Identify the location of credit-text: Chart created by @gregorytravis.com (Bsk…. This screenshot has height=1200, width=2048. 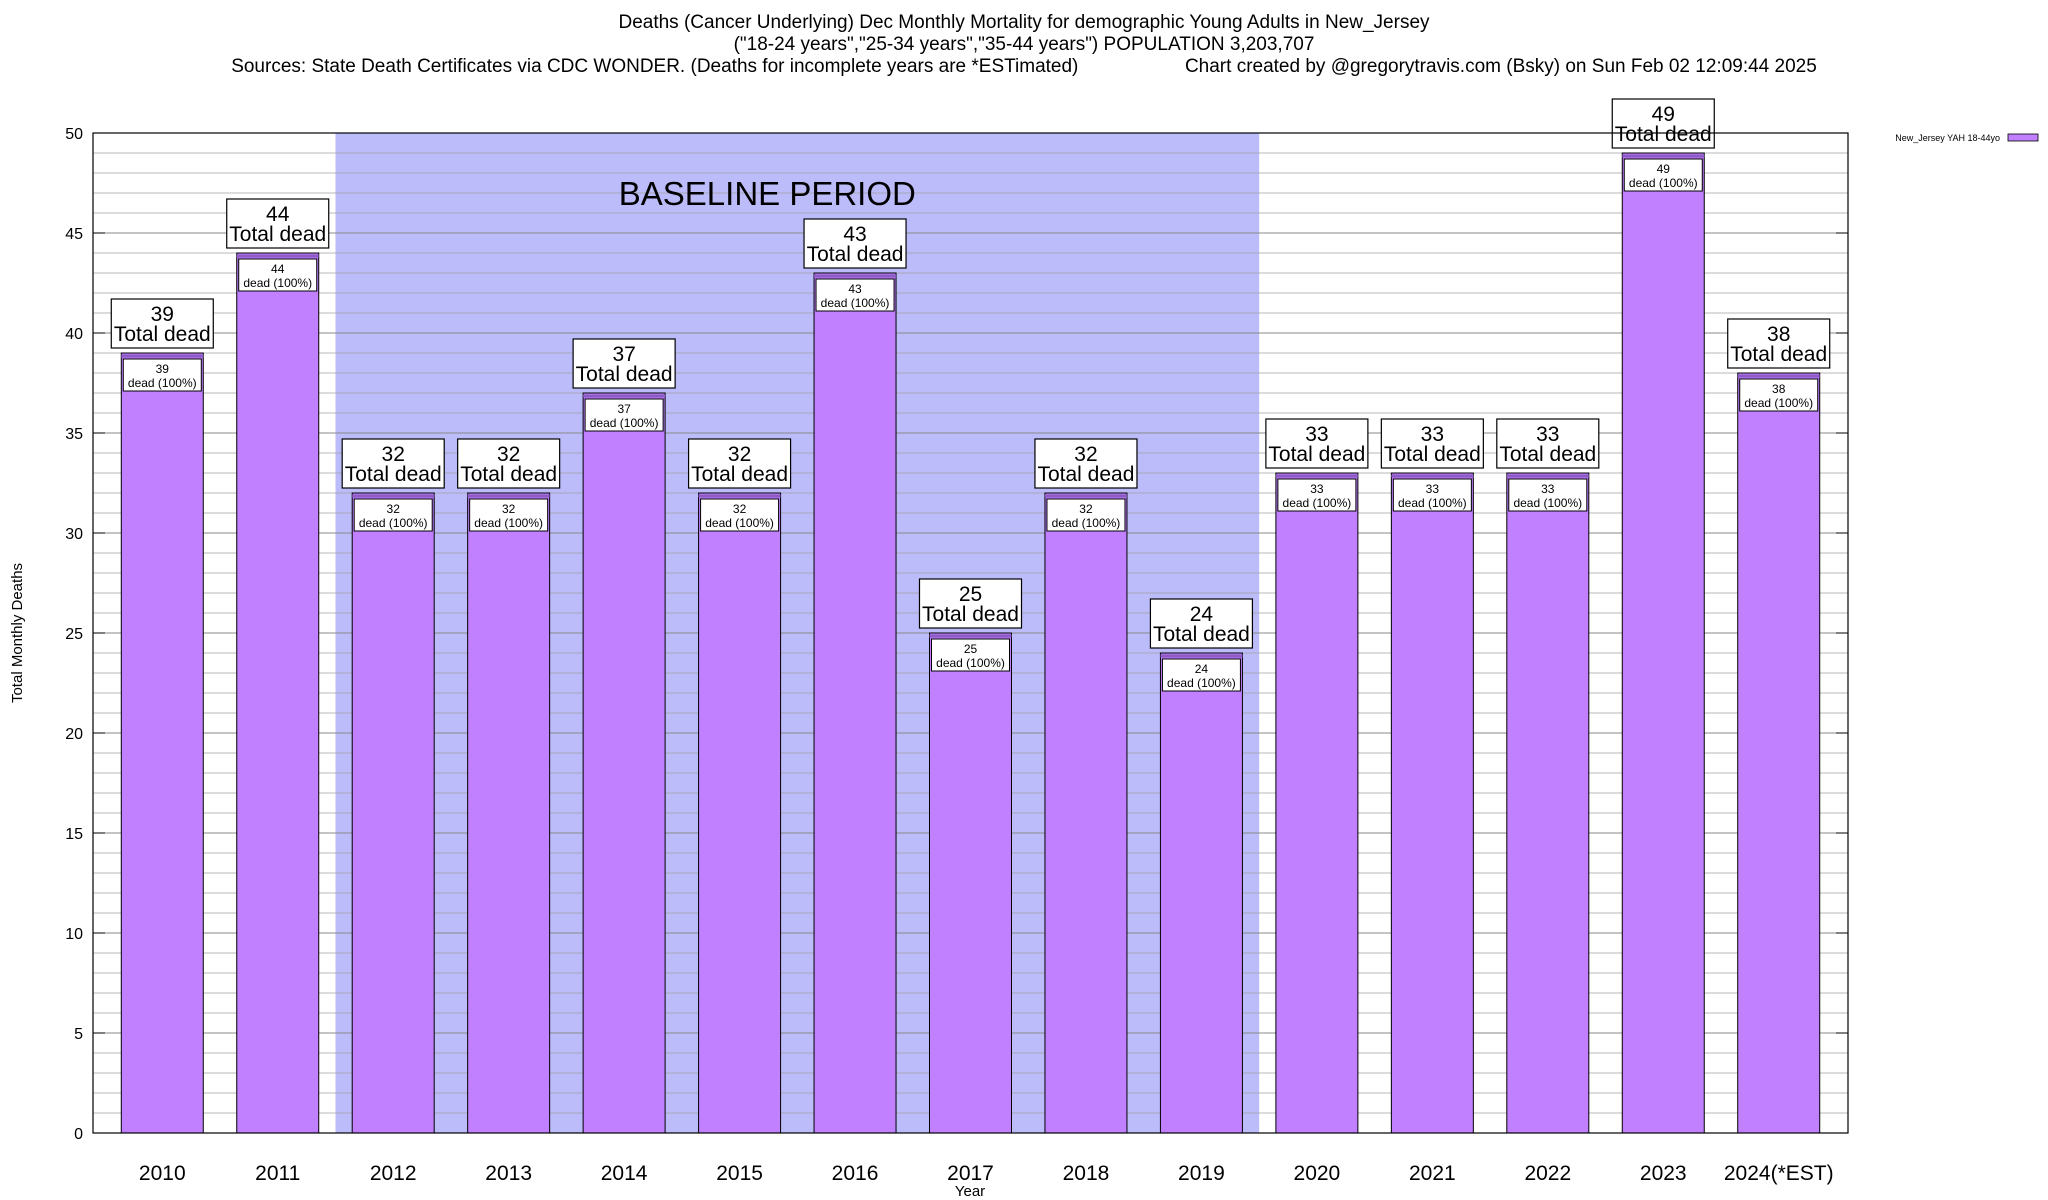
(1500, 66).